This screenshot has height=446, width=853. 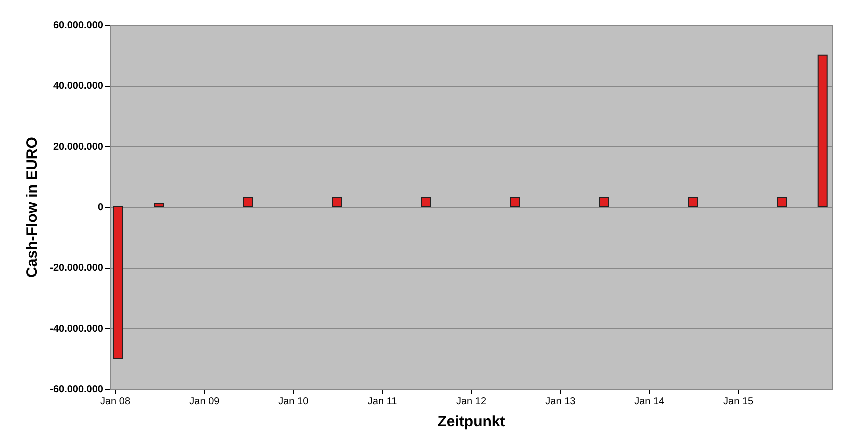 What do you see at coordinates (294, 402) in the screenshot?
I see `x-tick-label: Jan 10` at bounding box center [294, 402].